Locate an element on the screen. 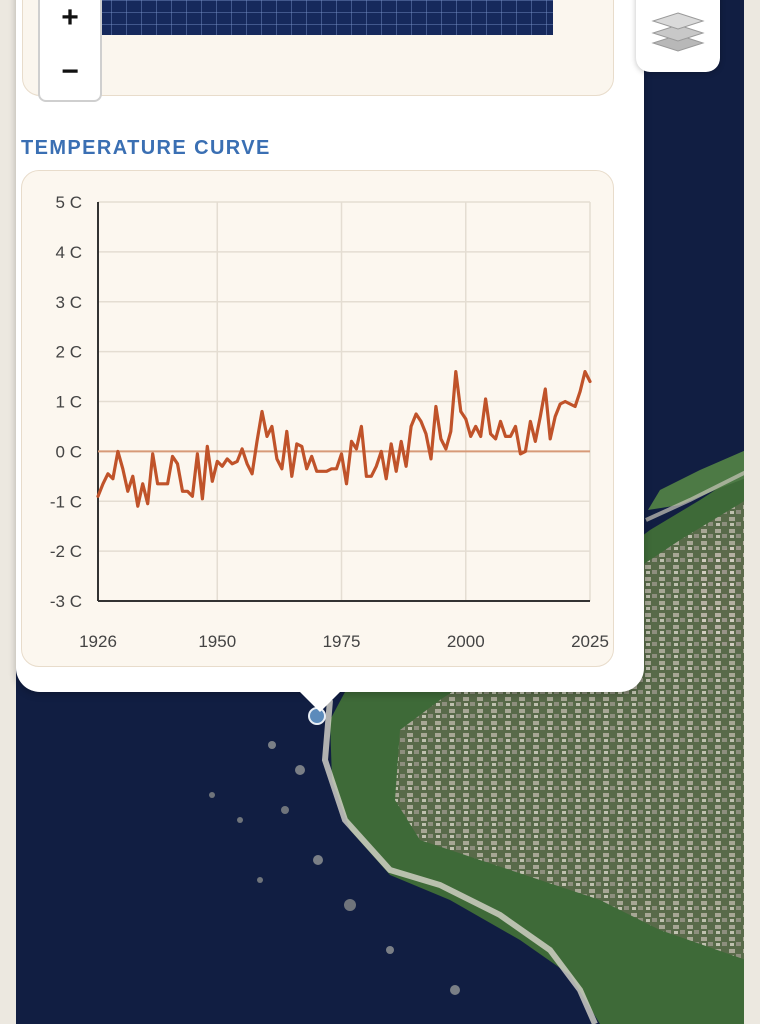  y-tick-label: 1 C is located at coordinates (69, 402).